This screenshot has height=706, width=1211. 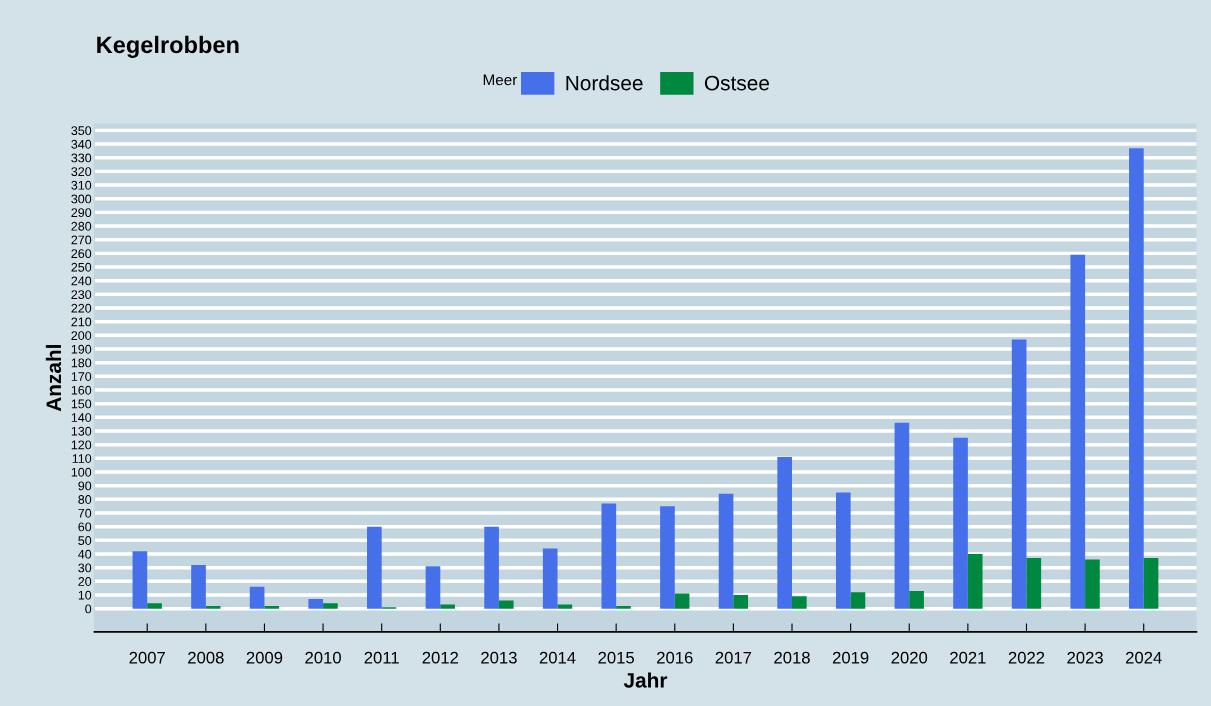 What do you see at coordinates (499, 657) in the screenshot?
I see `x-tick-label: 2013` at bounding box center [499, 657].